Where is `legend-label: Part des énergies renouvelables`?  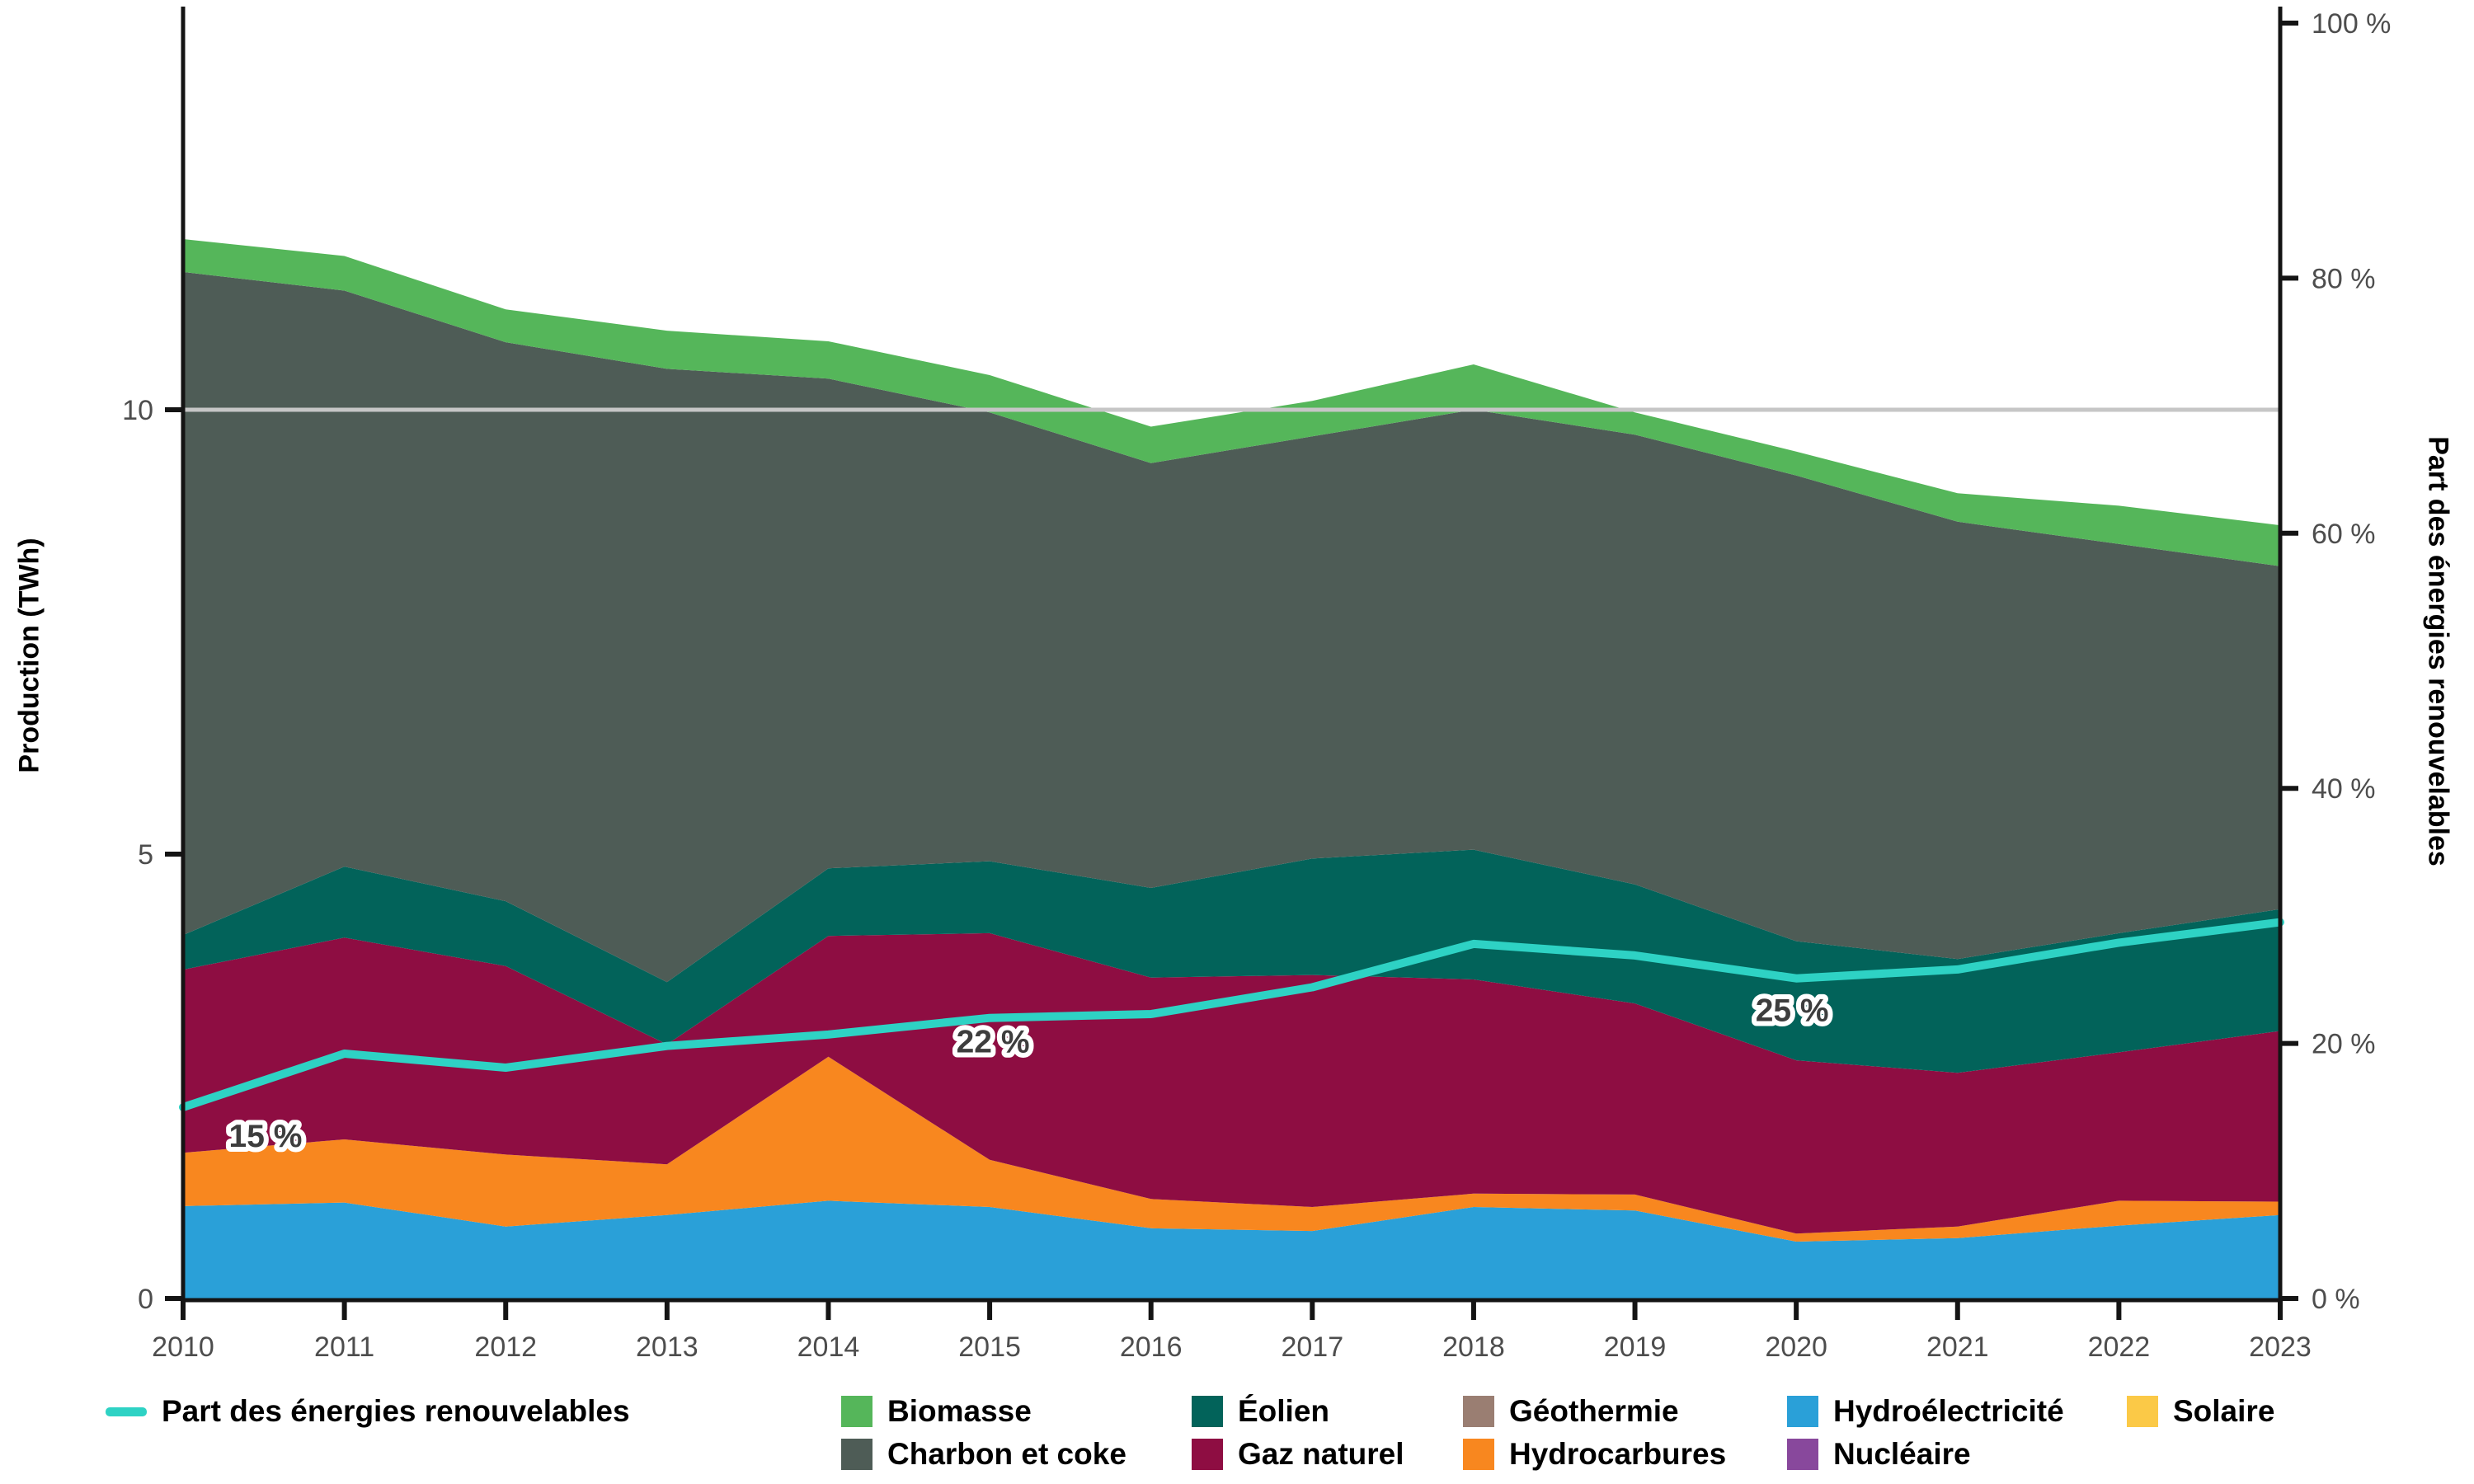 legend-label: Part des énergies renouvelables is located at coordinates (396, 1411).